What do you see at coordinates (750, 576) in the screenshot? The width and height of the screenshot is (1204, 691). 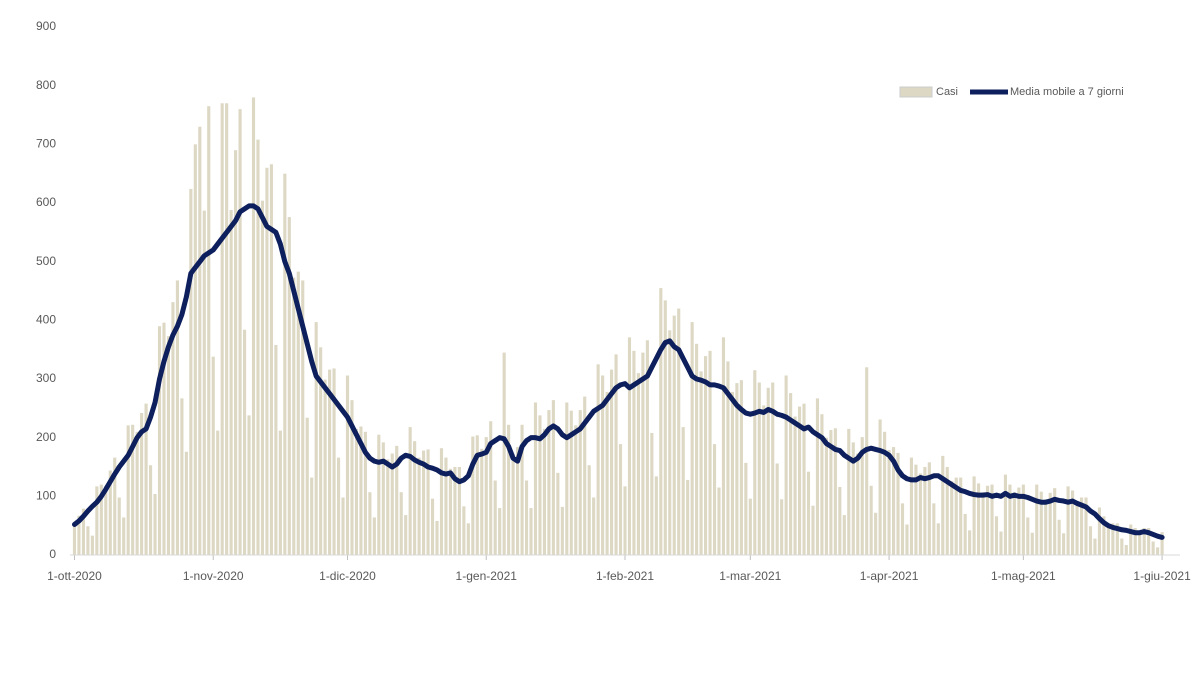 I see `x-tick-label: 1-mar-2021` at bounding box center [750, 576].